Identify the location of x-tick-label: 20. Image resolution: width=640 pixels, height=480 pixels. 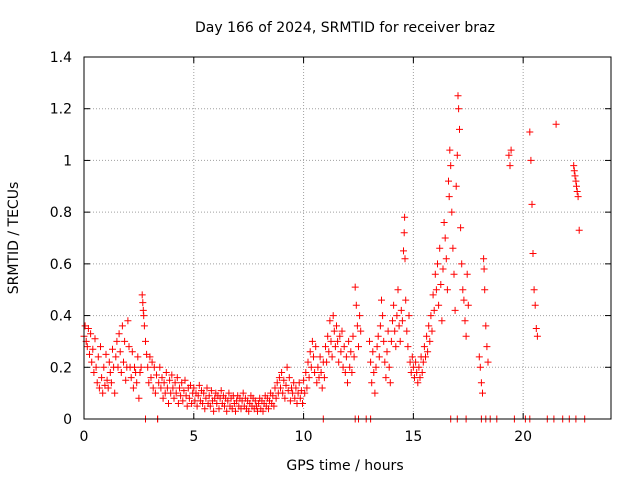
(523, 437).